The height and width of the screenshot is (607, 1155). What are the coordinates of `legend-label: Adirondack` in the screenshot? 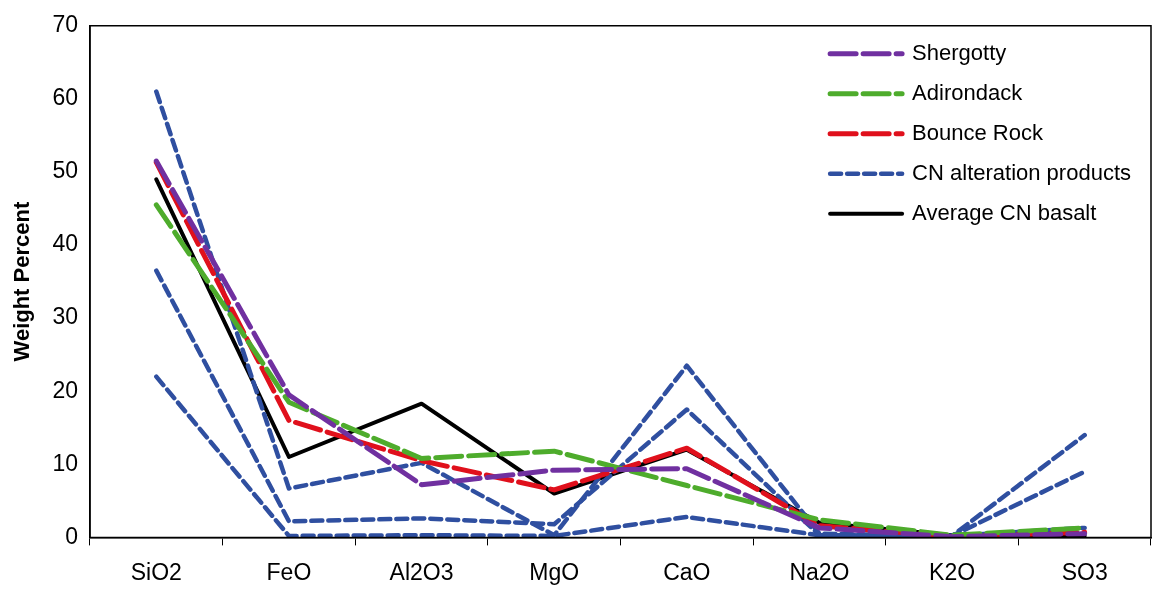 It's located at (968, 92).